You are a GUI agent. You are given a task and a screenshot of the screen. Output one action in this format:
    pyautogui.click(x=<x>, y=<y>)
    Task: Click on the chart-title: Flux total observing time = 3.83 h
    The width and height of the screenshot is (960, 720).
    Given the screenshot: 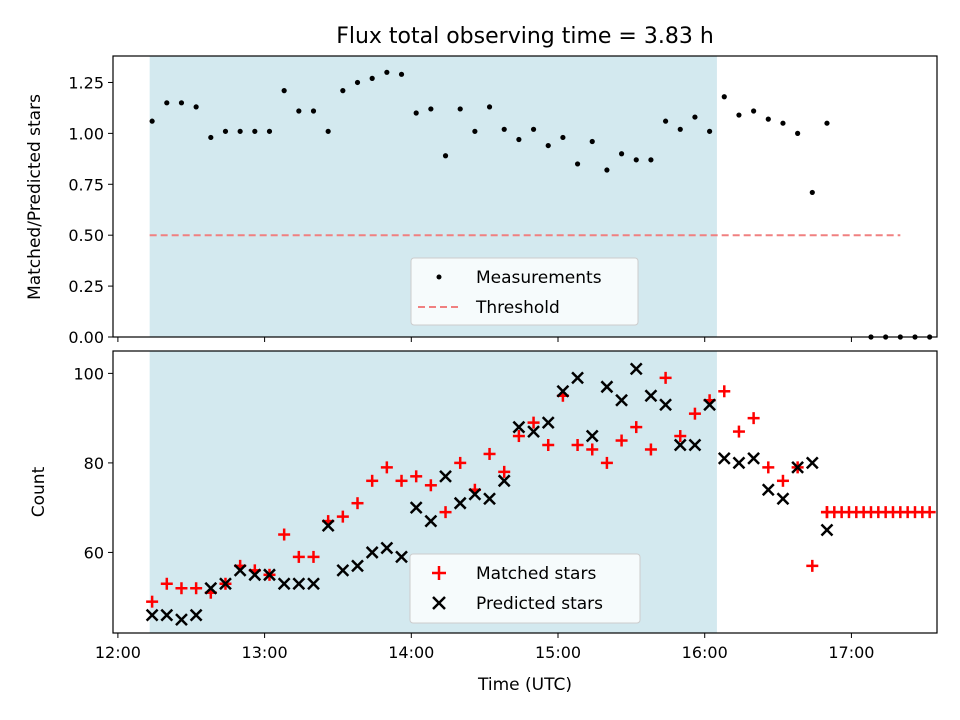 What is the action you would take?
    pyautogui.click(x=525, y=36)
    